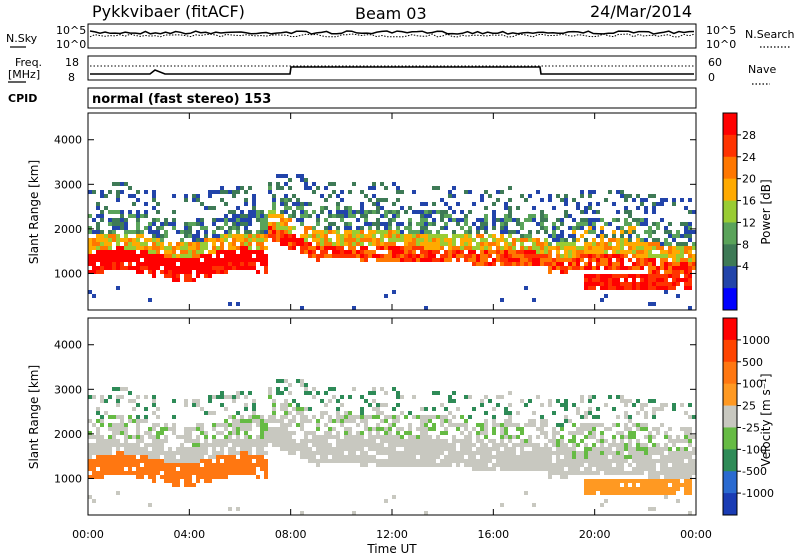  I want to click on colorbar-segment, so click(730, 124).